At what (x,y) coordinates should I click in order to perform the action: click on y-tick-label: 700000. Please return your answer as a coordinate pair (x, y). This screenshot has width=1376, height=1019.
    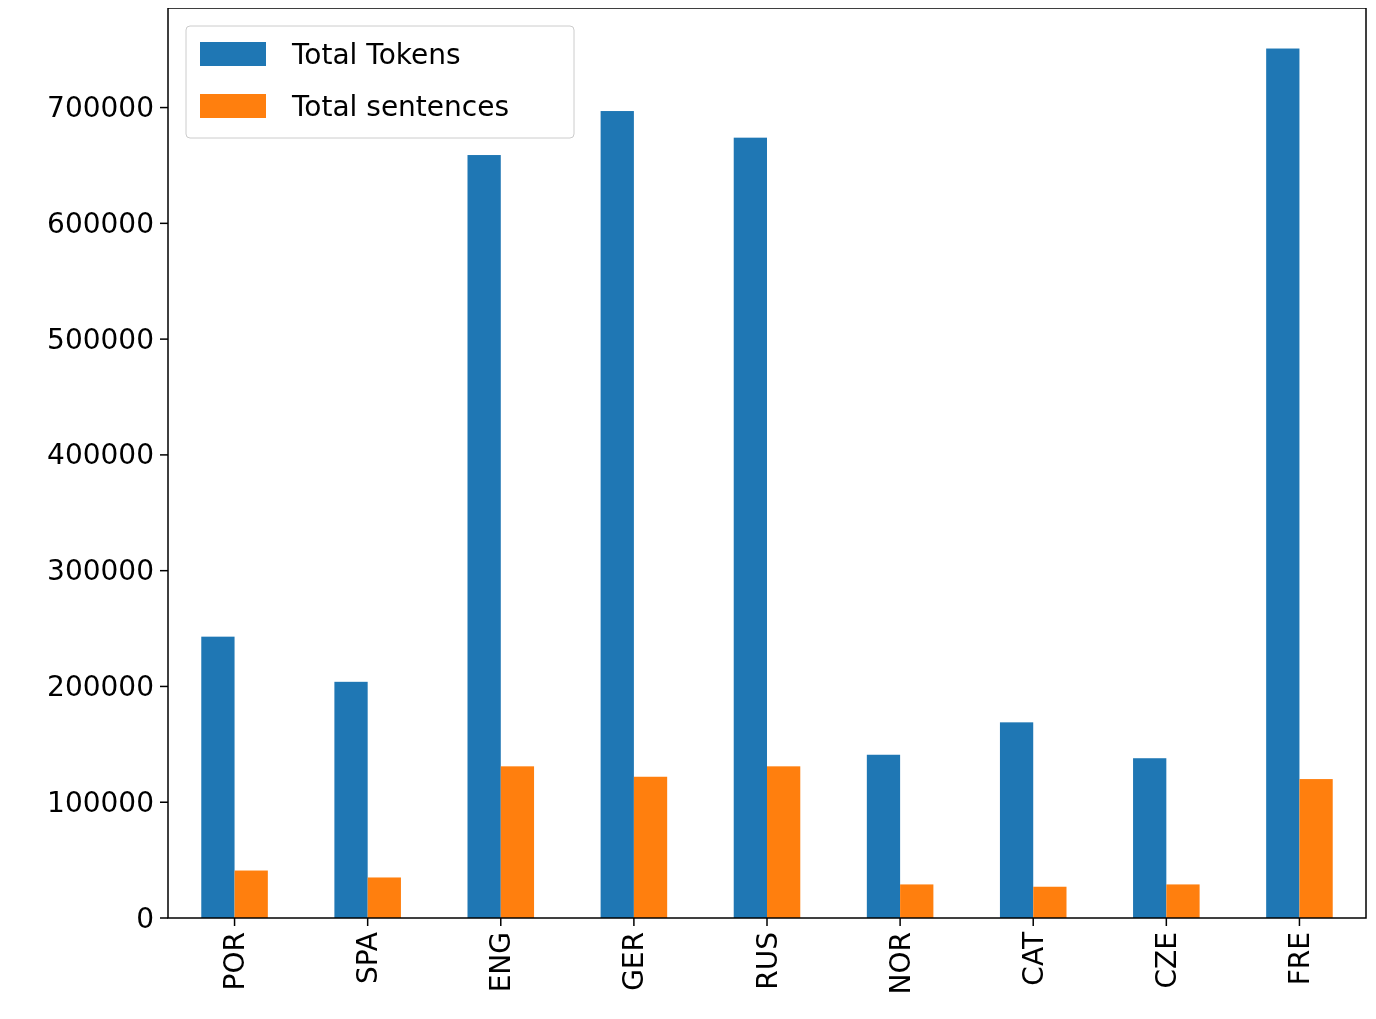
    Looking at the image, I should click on (100, 108).